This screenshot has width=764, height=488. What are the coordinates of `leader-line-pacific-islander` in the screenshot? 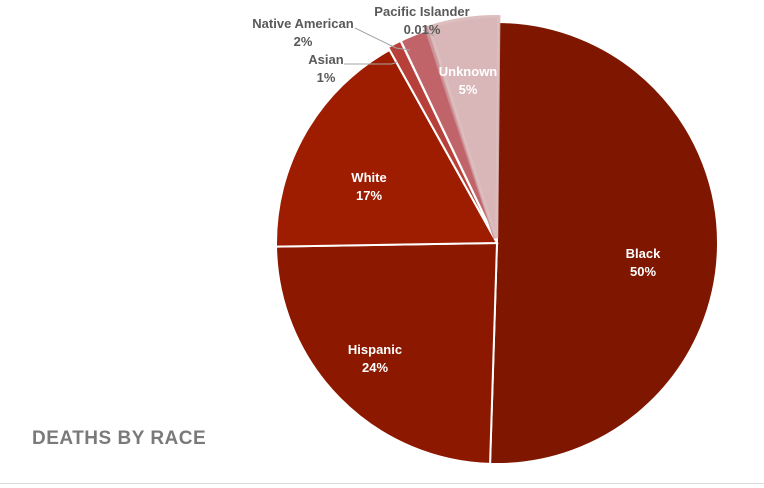 It's located at (428, 33).